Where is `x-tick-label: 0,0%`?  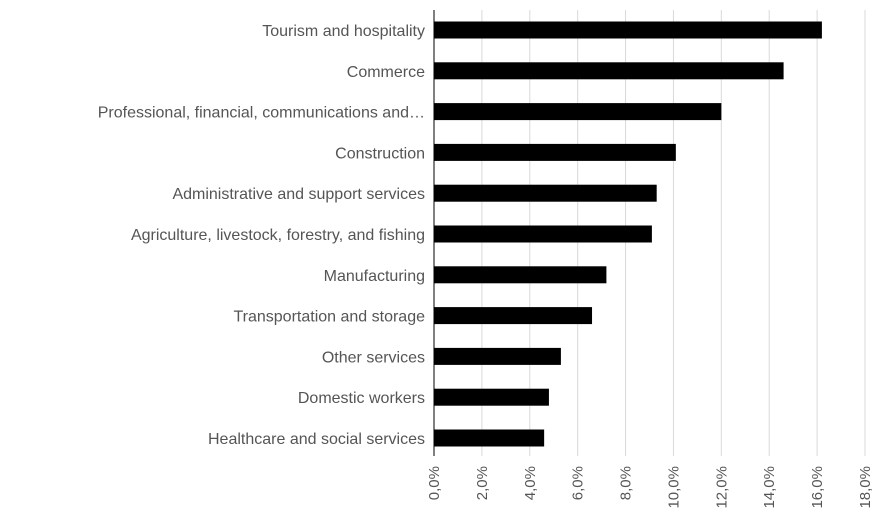
x-tick-label: 0,0% is located at coordinates (434, 483).